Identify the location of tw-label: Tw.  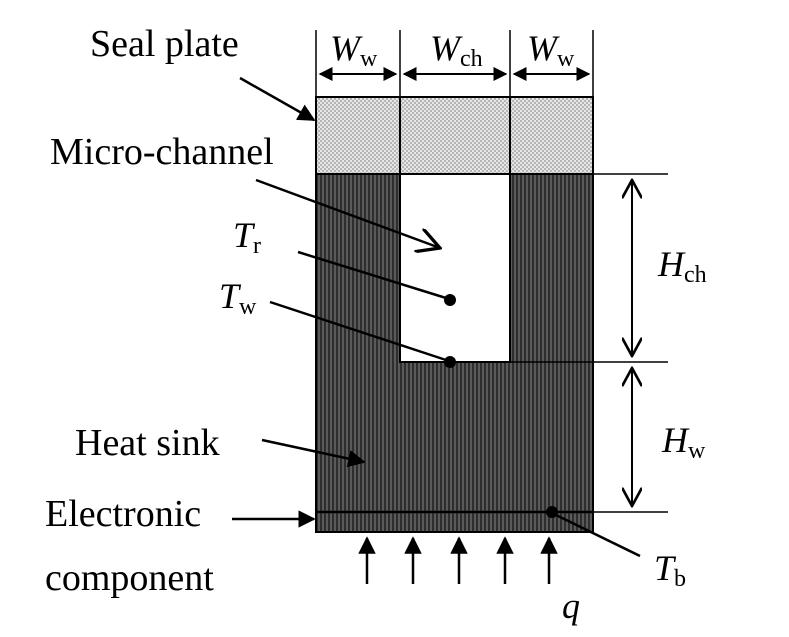
(238, 298).